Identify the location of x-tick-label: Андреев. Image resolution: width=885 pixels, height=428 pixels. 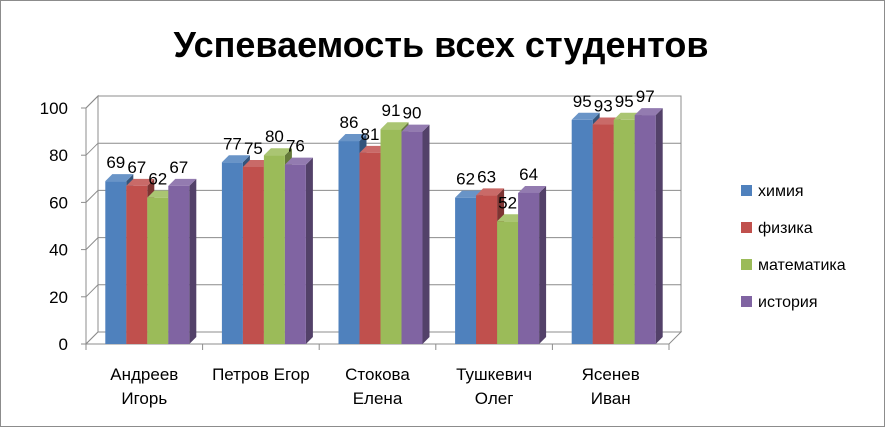
(144, 374).